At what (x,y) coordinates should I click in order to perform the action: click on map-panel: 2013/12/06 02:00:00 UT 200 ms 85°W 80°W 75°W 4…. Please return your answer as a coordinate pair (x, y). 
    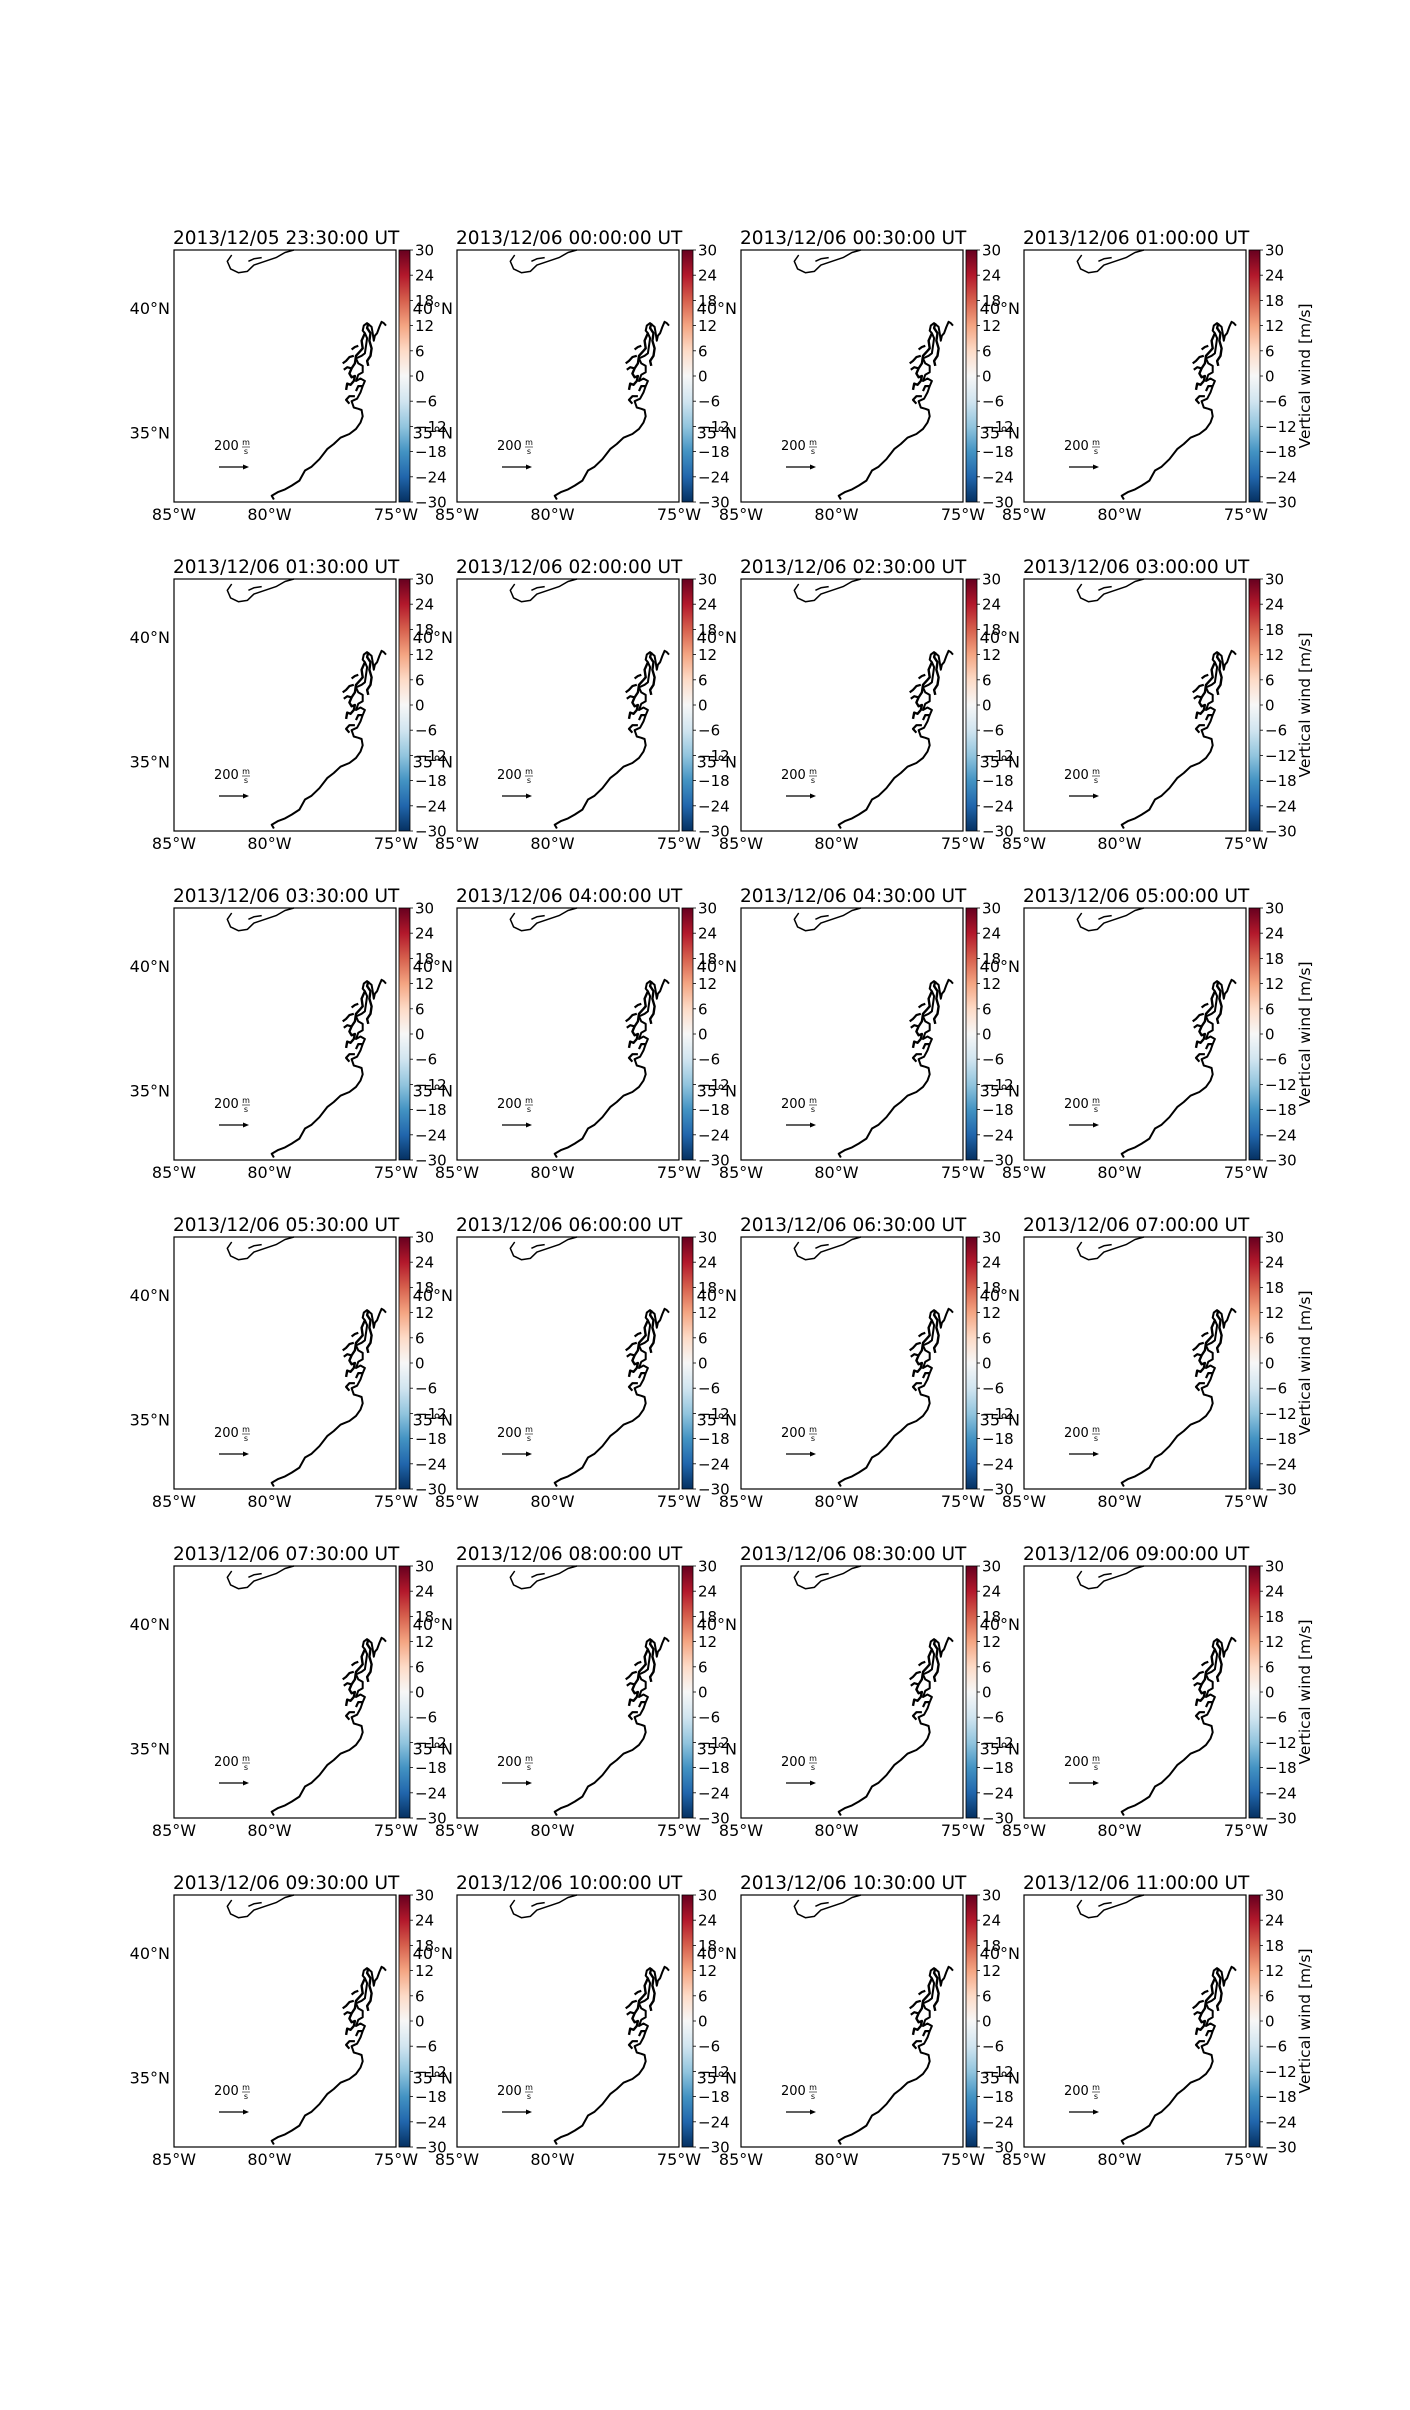
    Looking at the image, I should click on (571, 705).